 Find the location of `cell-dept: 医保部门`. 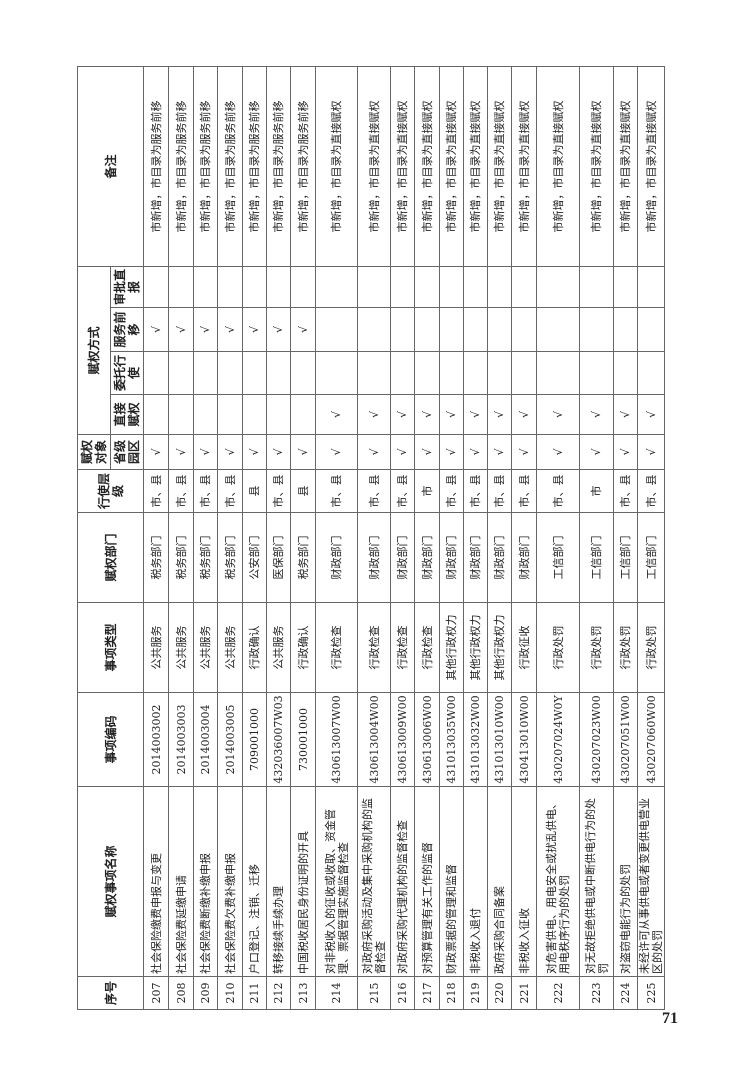

cell-dept: 医保部门 is located at coordinates (278, 557).